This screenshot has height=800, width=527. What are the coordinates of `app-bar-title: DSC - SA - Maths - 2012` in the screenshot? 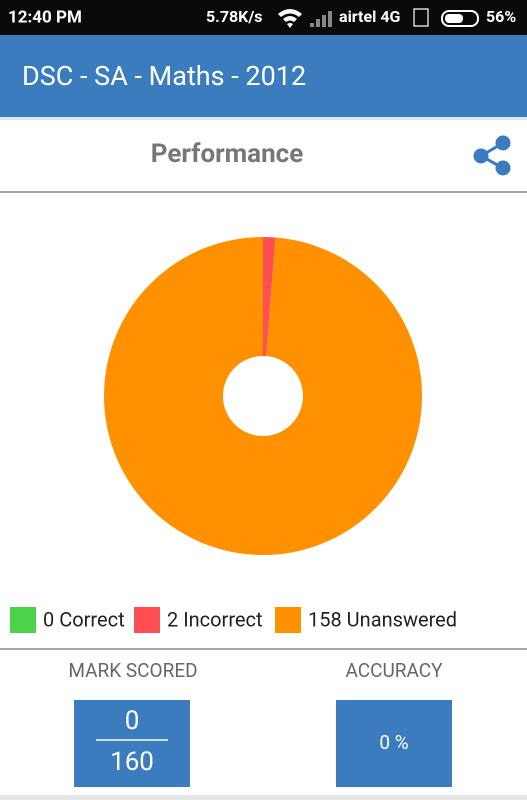 It's located at (164, 76).